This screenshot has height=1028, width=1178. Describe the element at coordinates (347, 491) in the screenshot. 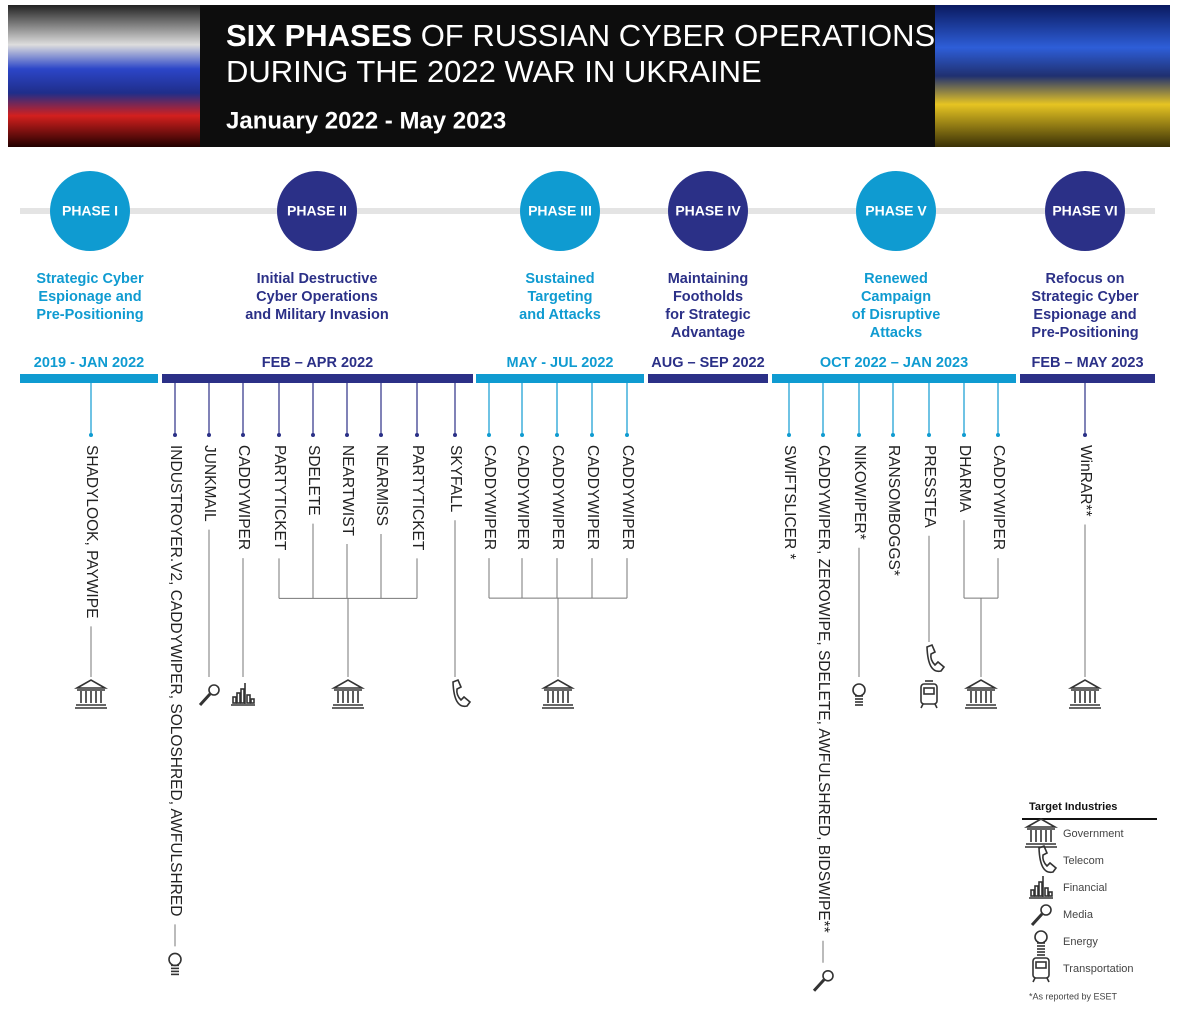

I see `malware-name: NEARTWIST` at that location.